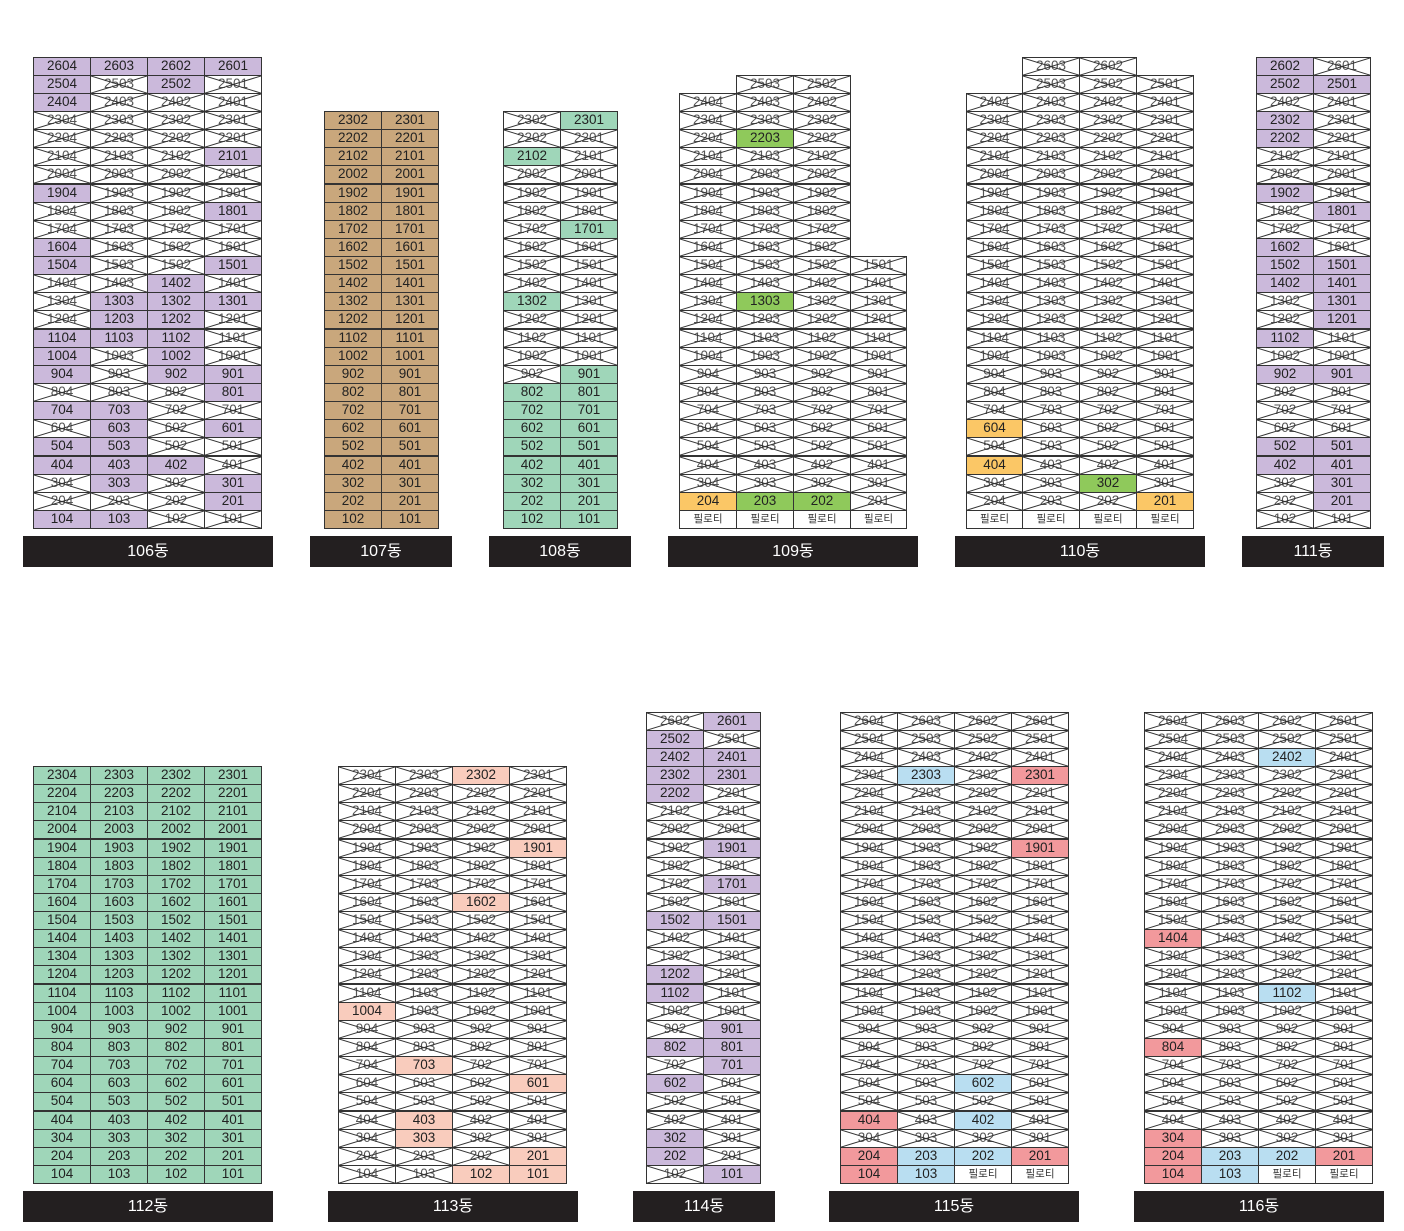 The width and height of the screenshot is (1404, 1231). Describe the element at coordinates (62, 794) in the screenshot. I see `unit-available: 2204` at that location.